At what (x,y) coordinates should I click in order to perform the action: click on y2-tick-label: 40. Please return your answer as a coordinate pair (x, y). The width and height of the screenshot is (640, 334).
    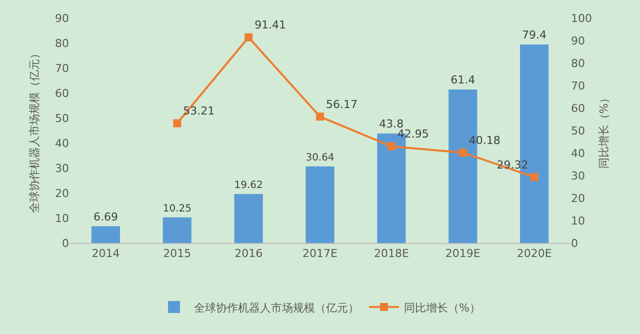
    Looking at the image, I should click on (578, 153).